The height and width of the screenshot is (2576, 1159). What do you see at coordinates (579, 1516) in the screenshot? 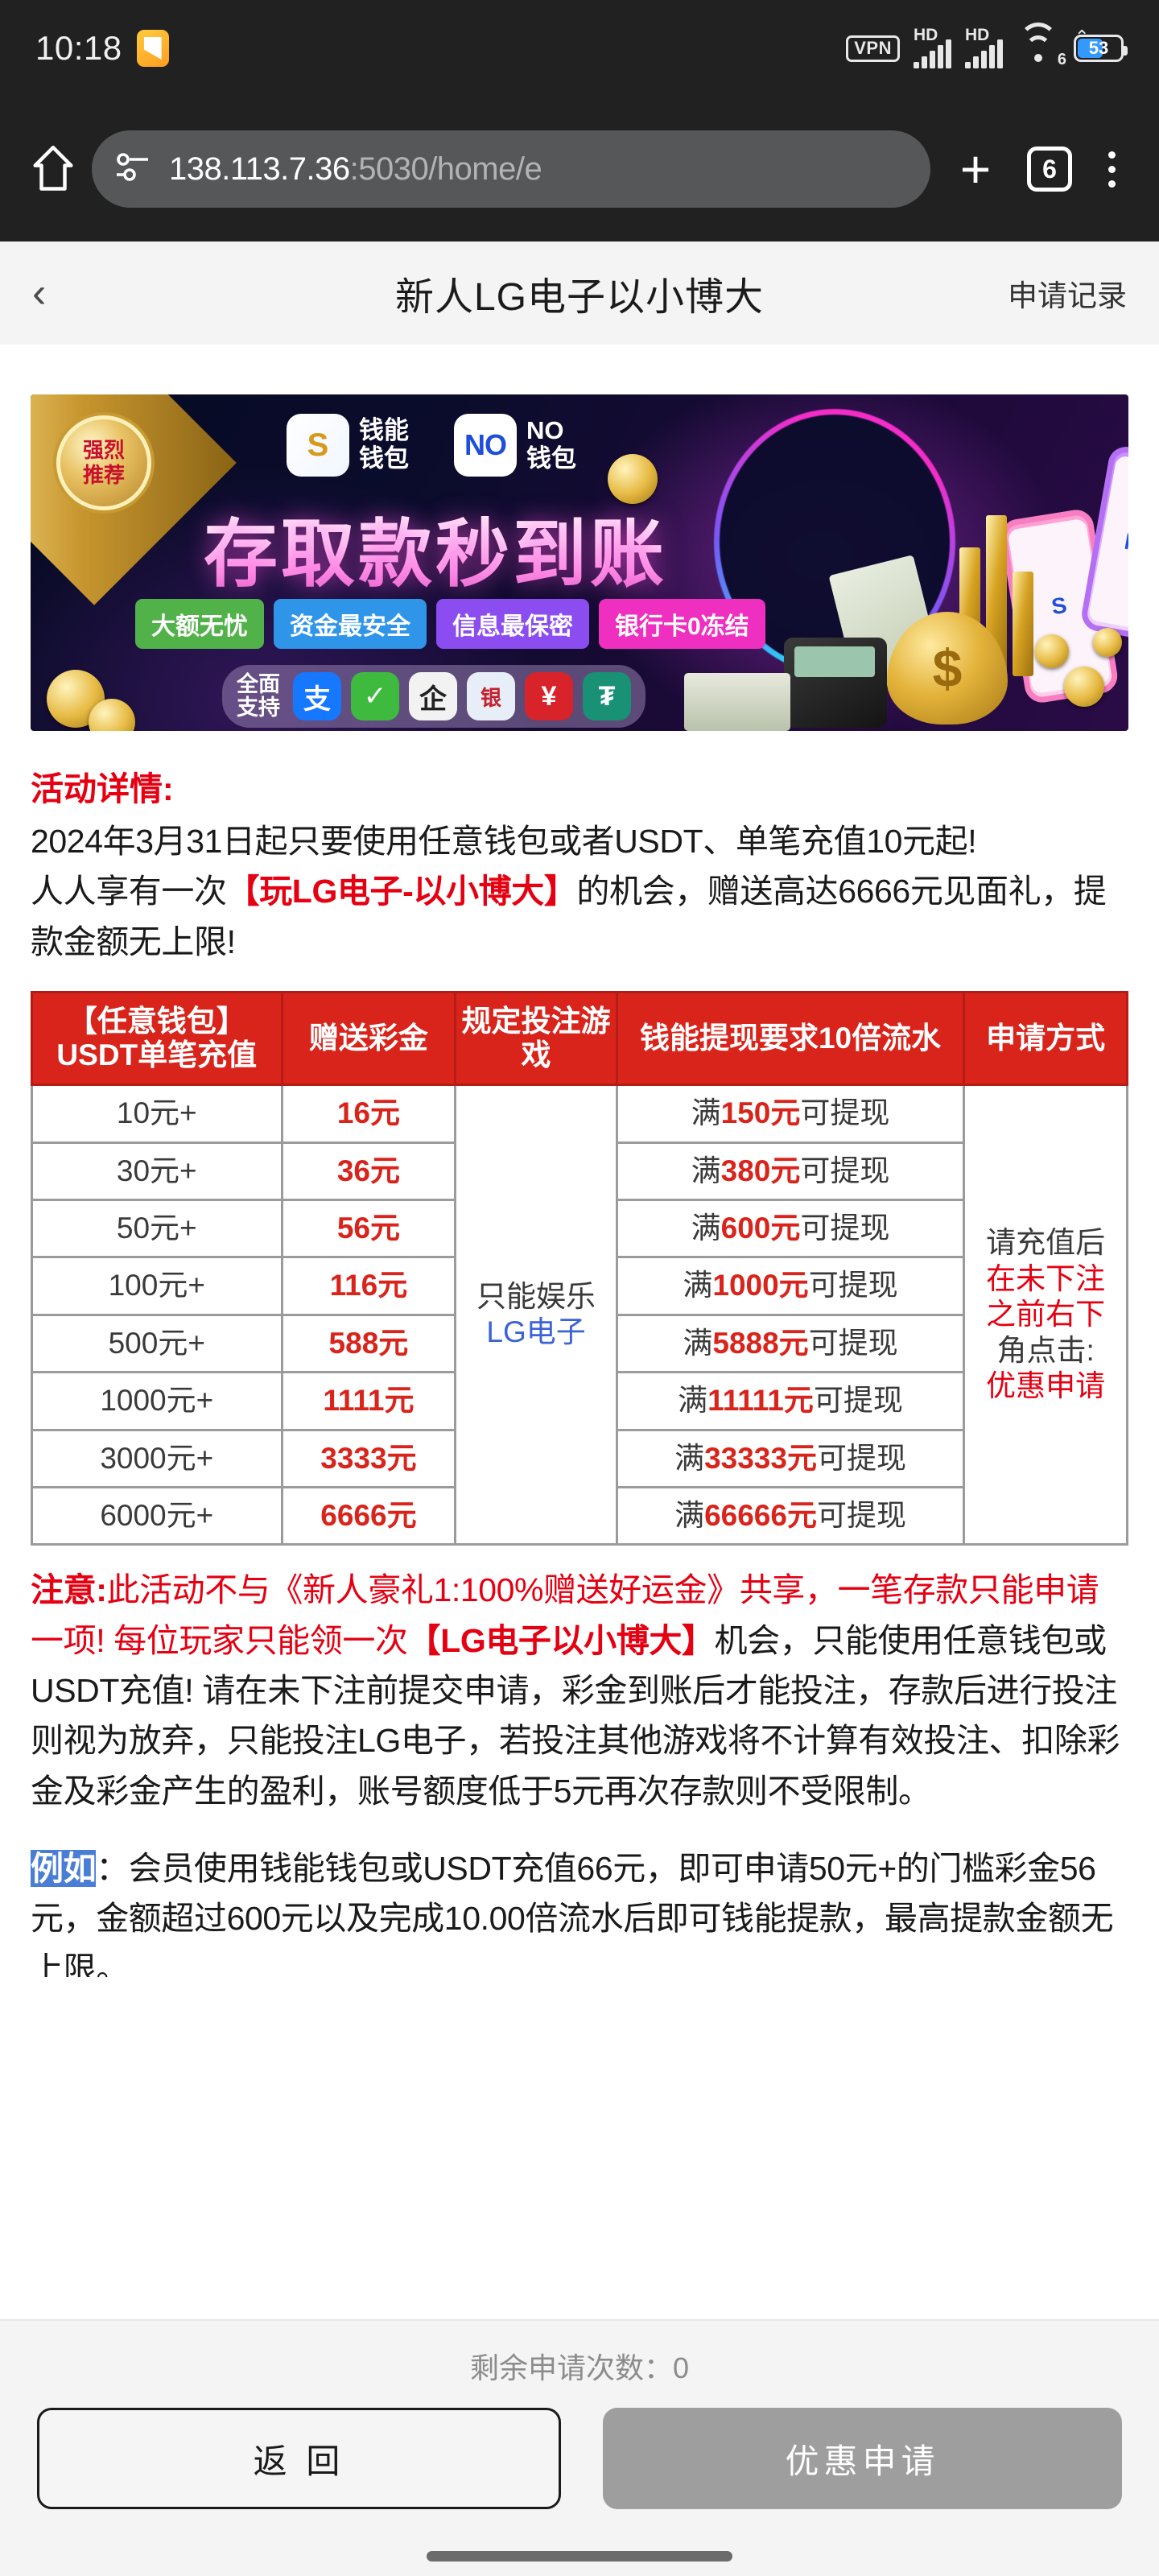
I see `table-row: 6000元+ 6666元 满66666元可提现` at bounding box center [579, 1516].